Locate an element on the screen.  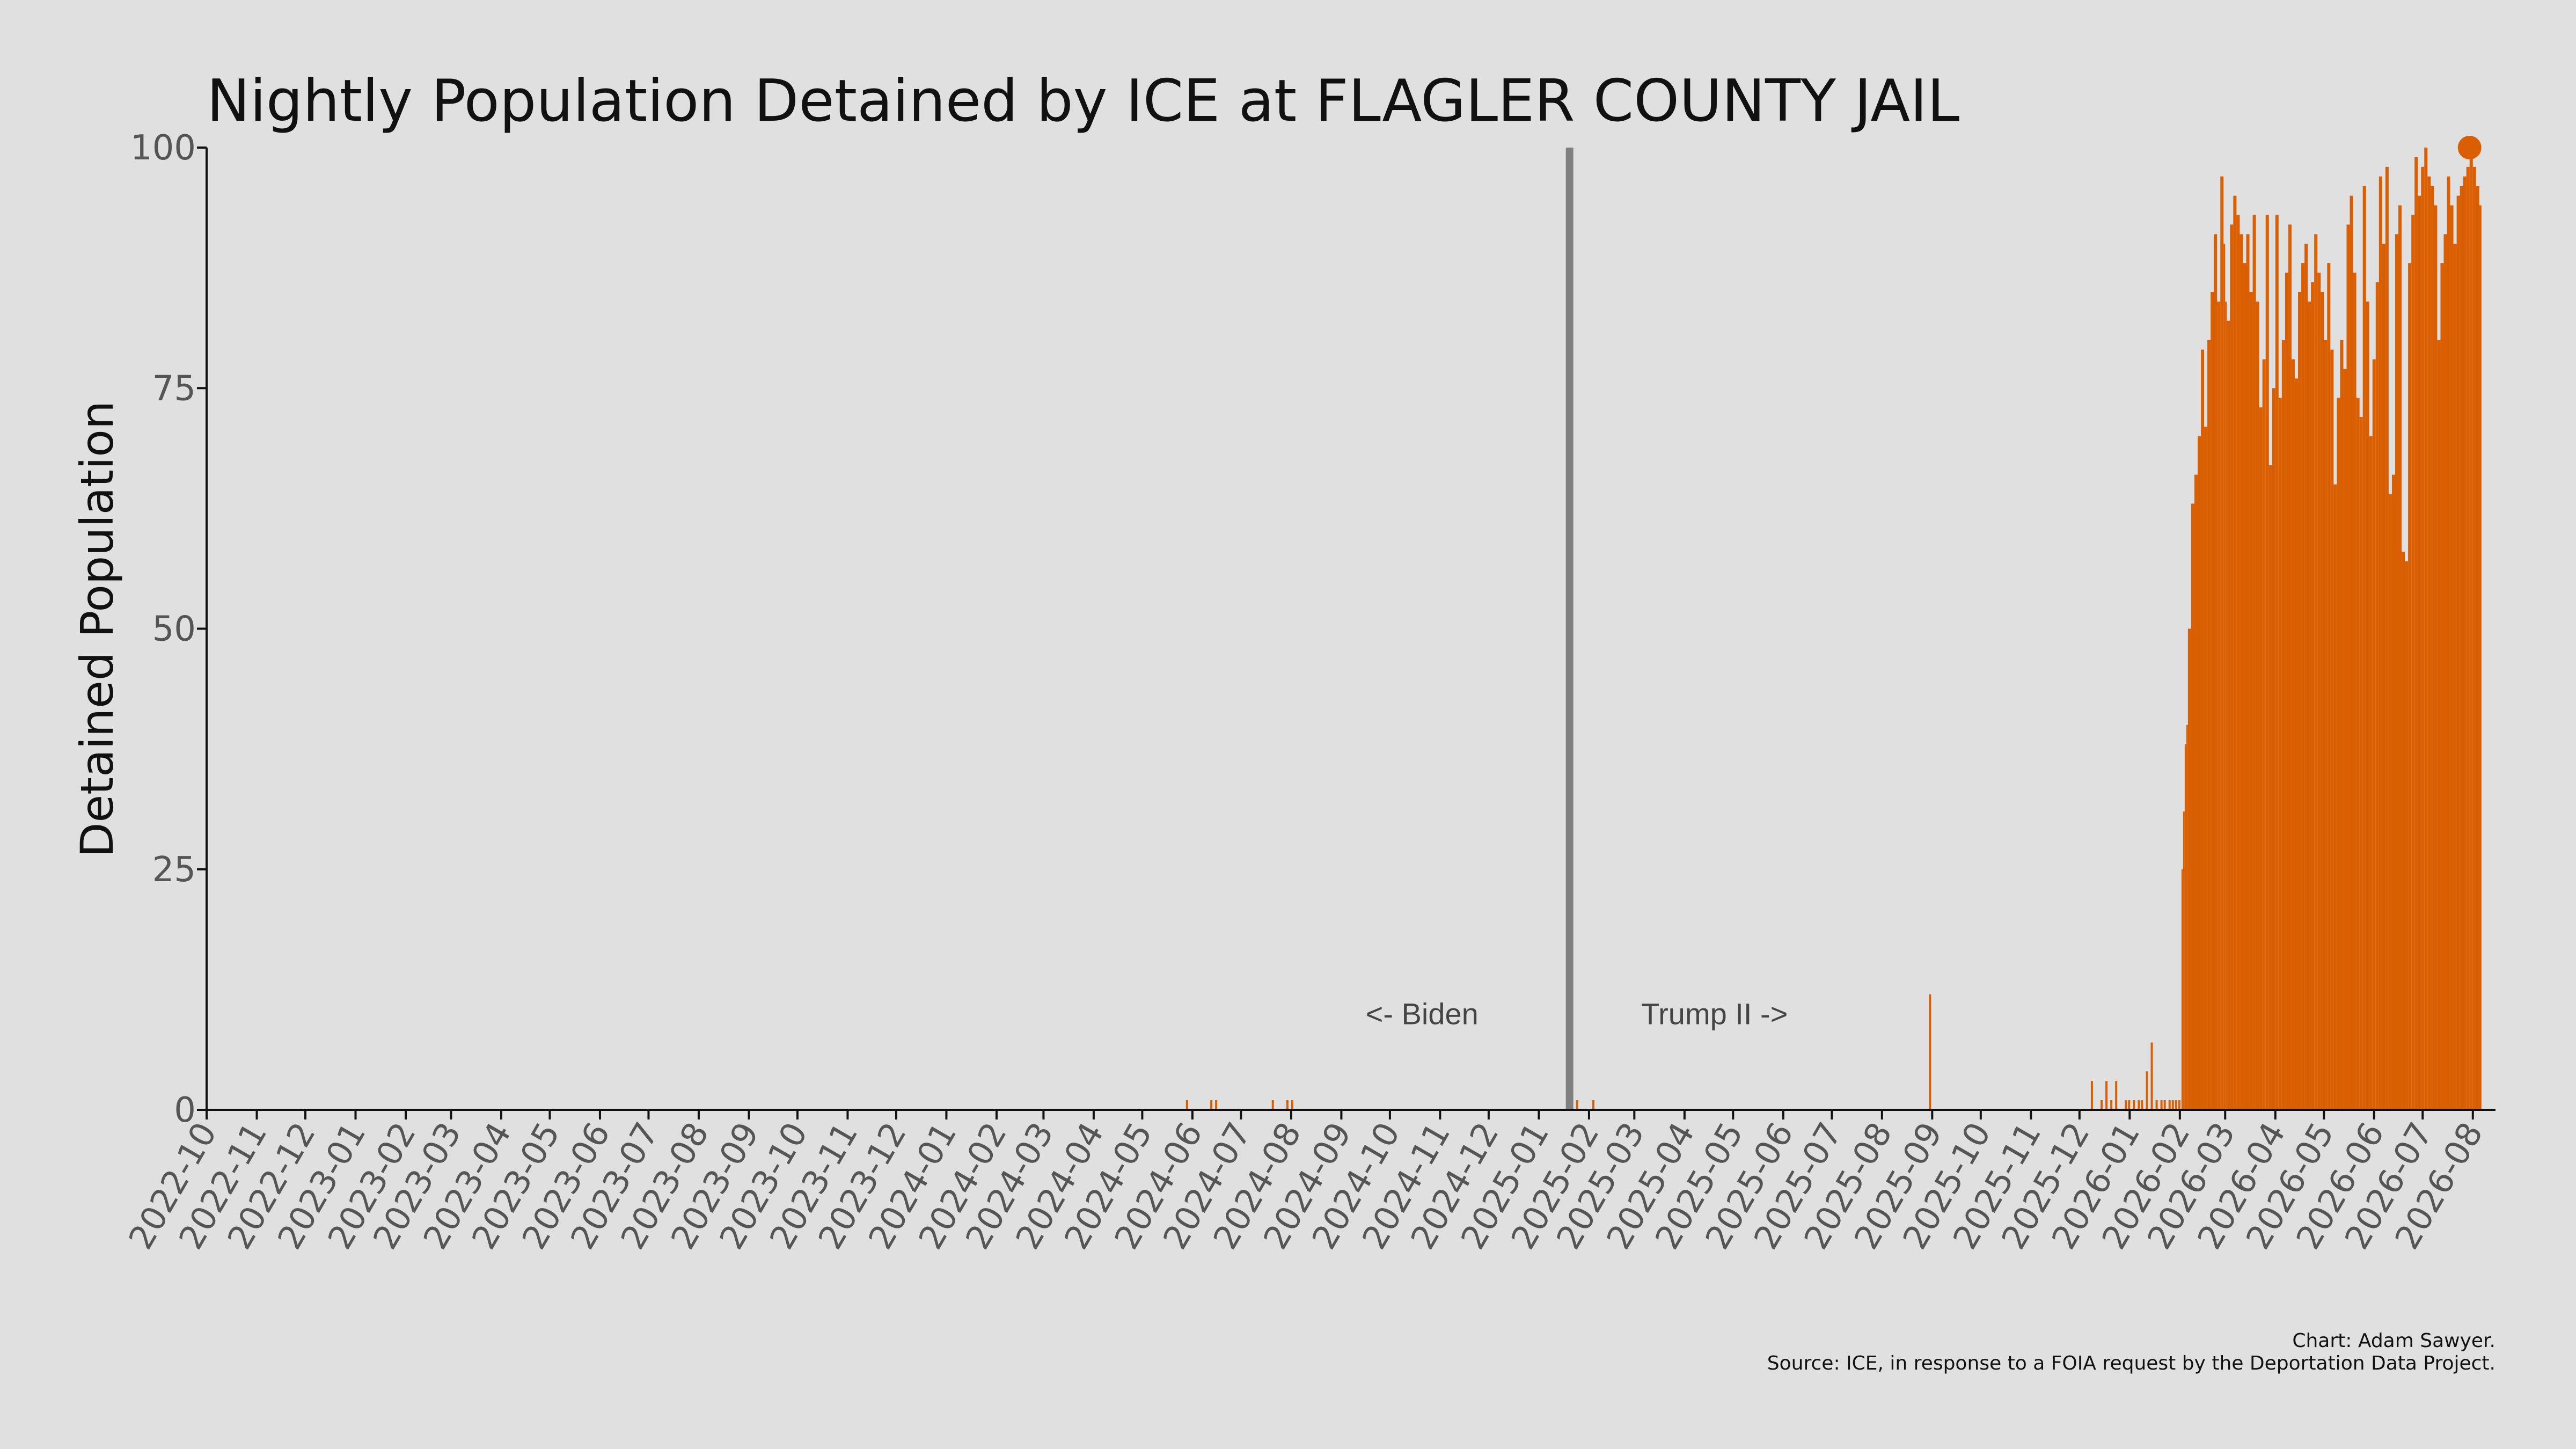
end-marker is located at coordinates (2469, 147).